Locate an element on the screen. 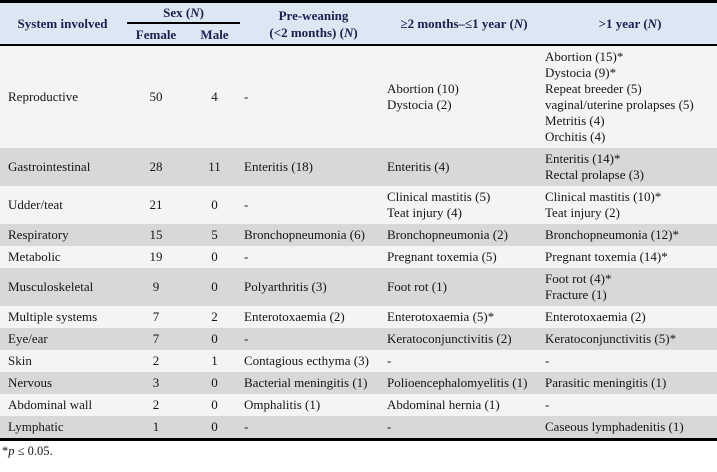  two-months-to-one-year-cell: Keratoconjunctivitis (2) is located at coordinates (449, 338).